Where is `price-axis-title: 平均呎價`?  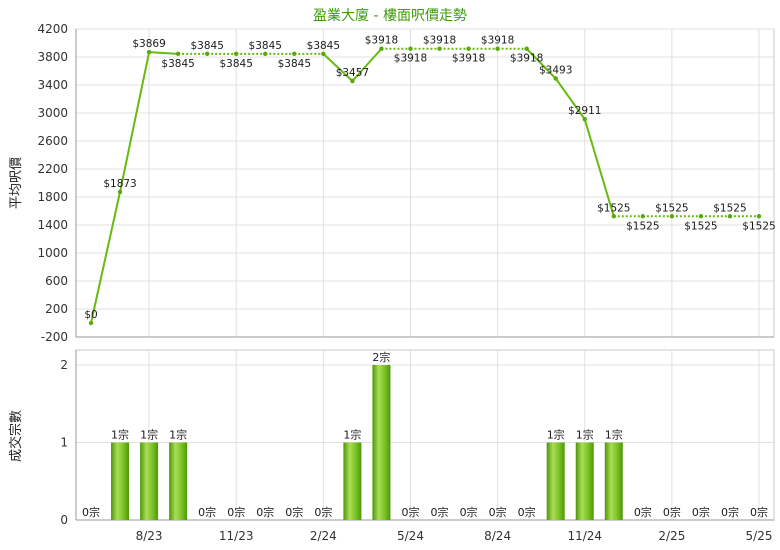 price-axis-title: 平均呎價 is located at coordinates (16, 183).